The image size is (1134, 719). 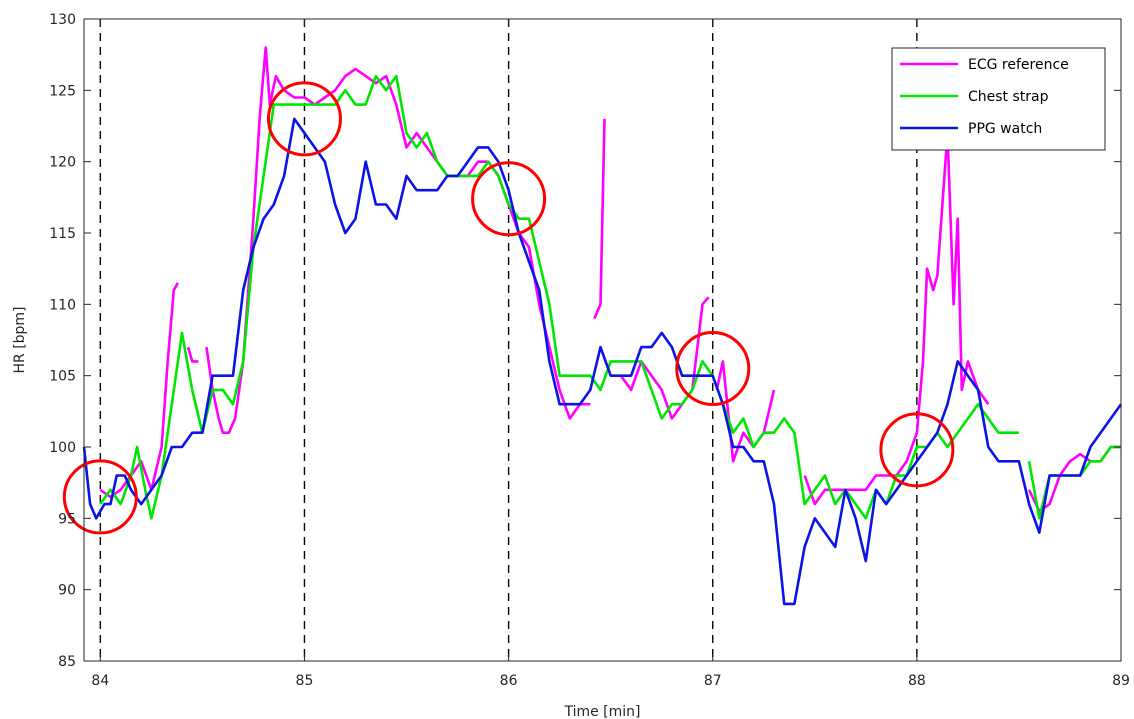 I want to click on x-tick-label: 86, so click(x=509, y=681).